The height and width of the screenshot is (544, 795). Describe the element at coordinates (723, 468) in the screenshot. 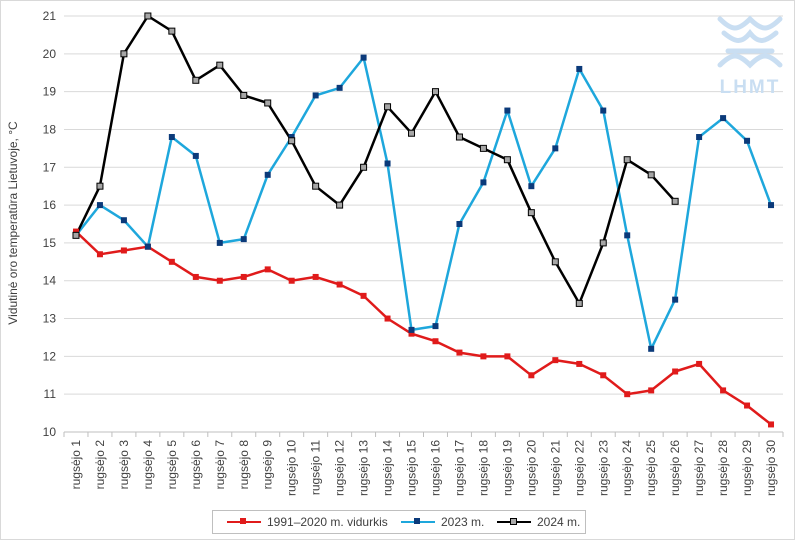

I see `x-tick-label: rugsėjo 28` at that location.